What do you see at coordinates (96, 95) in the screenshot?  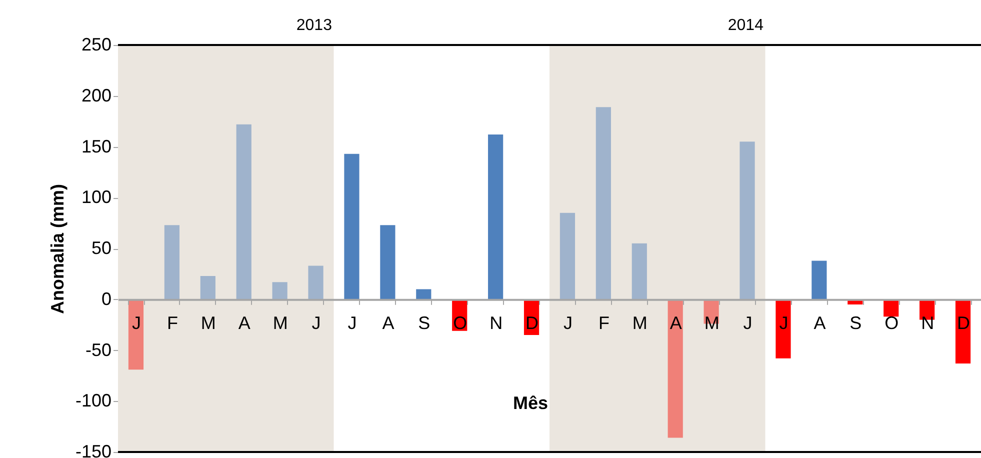 I see `y-tick-label: 200` at bounding box center [96, 95].